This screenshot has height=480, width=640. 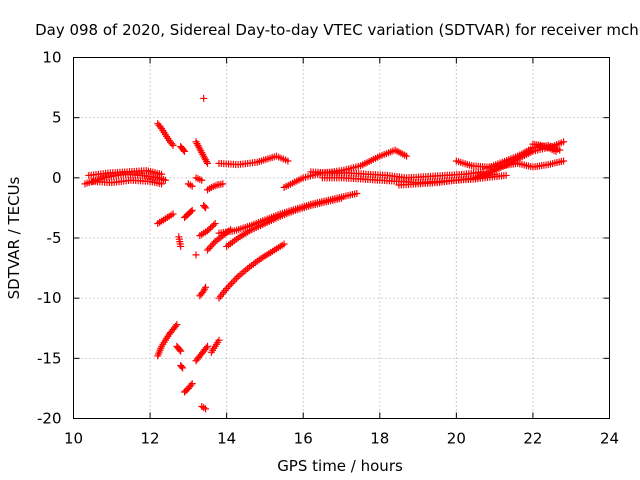 What do you see at coordinates (125, 173) in the screenshot?
I see `series-s2` at bounding box center [125, 173].